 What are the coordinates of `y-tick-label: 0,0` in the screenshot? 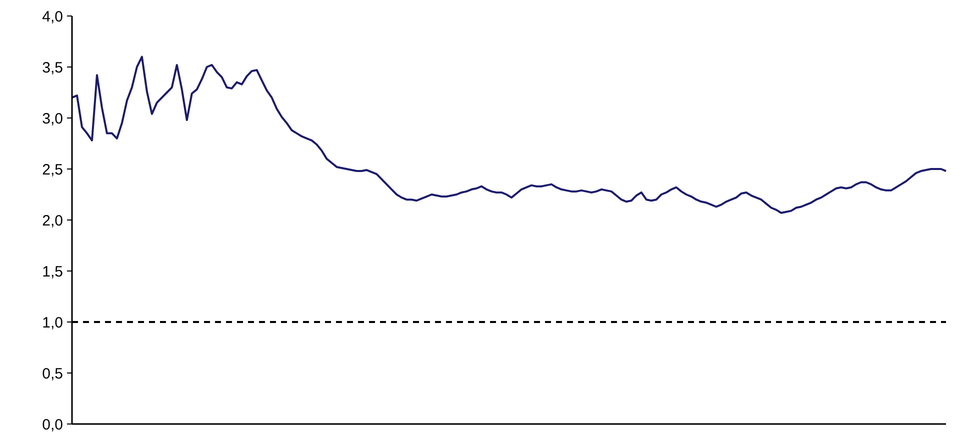 It's located at (52, 425).